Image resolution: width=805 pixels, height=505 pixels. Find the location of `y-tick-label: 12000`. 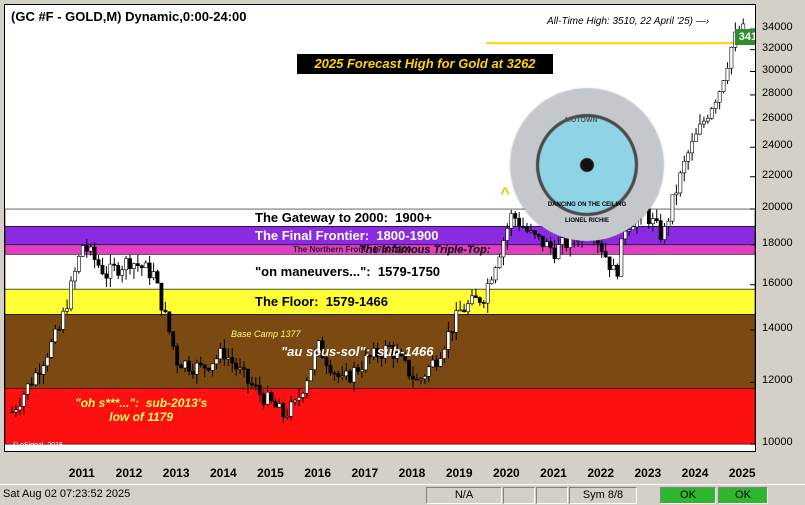

y-tick-label: 12000 is located at coordinates (777, 380).